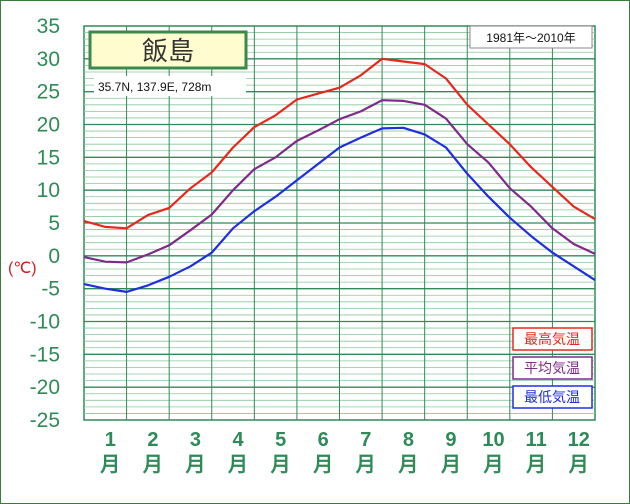  I want to click on chart-title: 飯島, so click(168, 51).